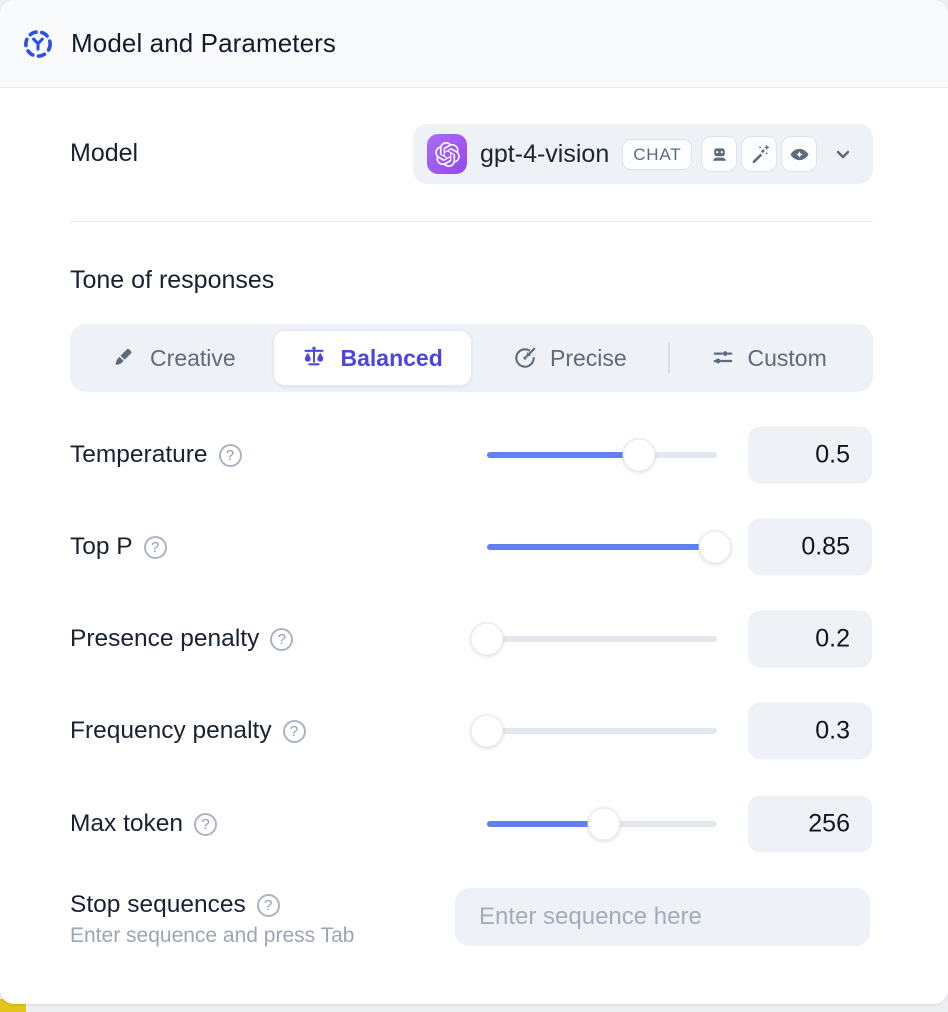 The width and height of the screenshot is (948, 1012). What do you see at coordinates (474, 455) in the screenshot?
I see `param-row-temperature: Temperature ? 0.5` at bounding box center [474, 455].